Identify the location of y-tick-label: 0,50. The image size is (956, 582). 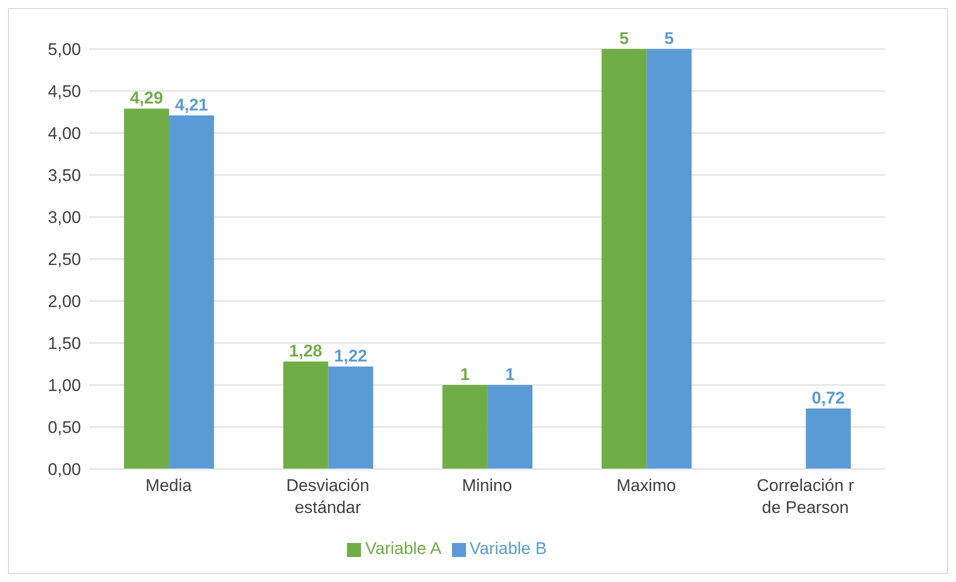
(64, 428).